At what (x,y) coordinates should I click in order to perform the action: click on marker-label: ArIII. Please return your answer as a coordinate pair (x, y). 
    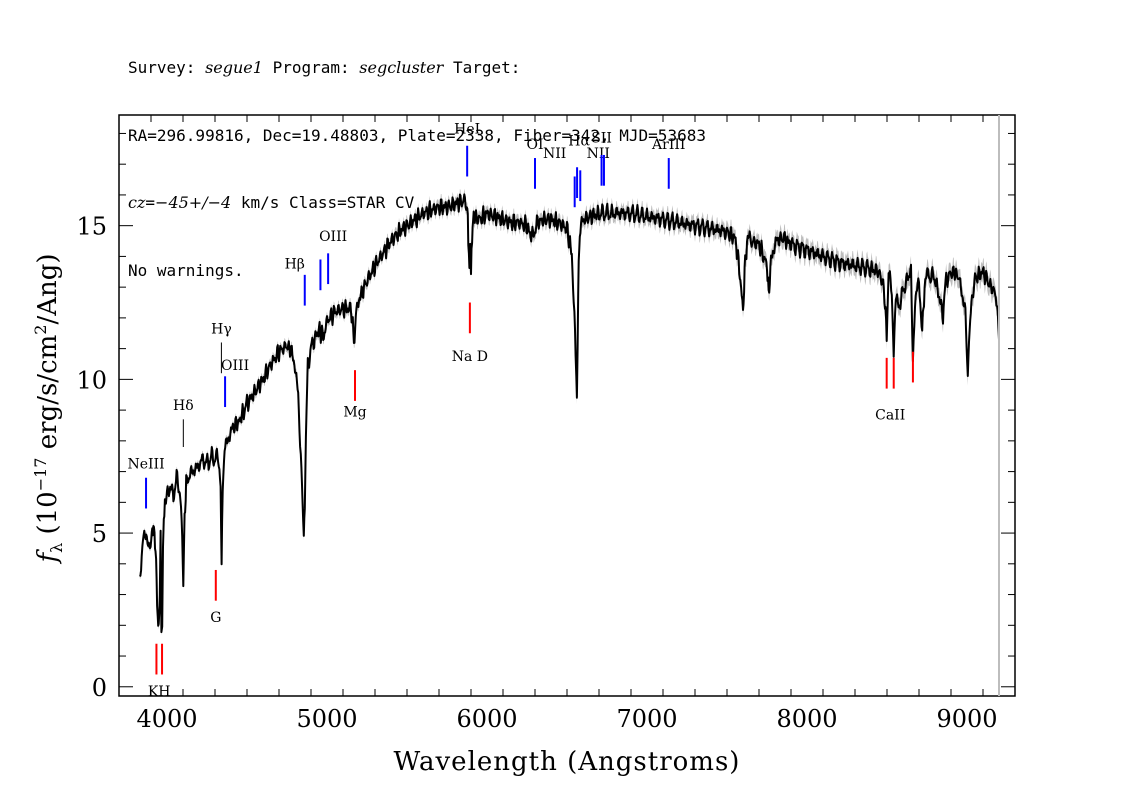
    Looking at the image, I should click on (668, 145).